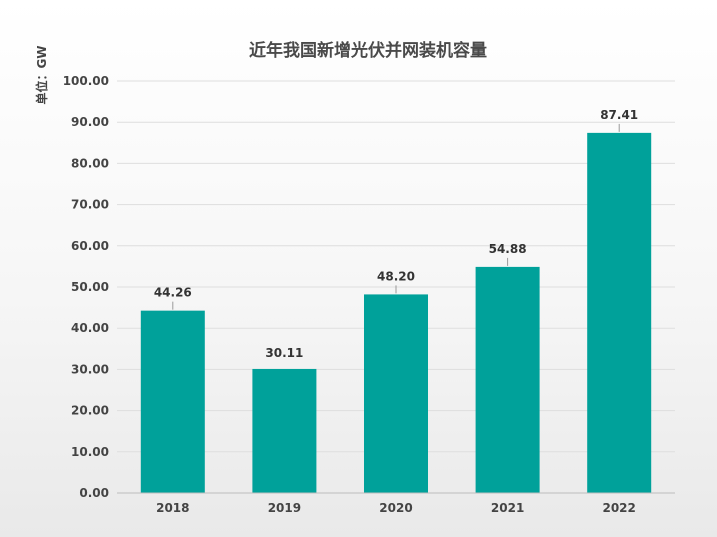 This screenshot has width=717, height=537. Describe the element at coordinates (90, 163) in the screenshot. I see `y-tick-label: 80.00` at that location.